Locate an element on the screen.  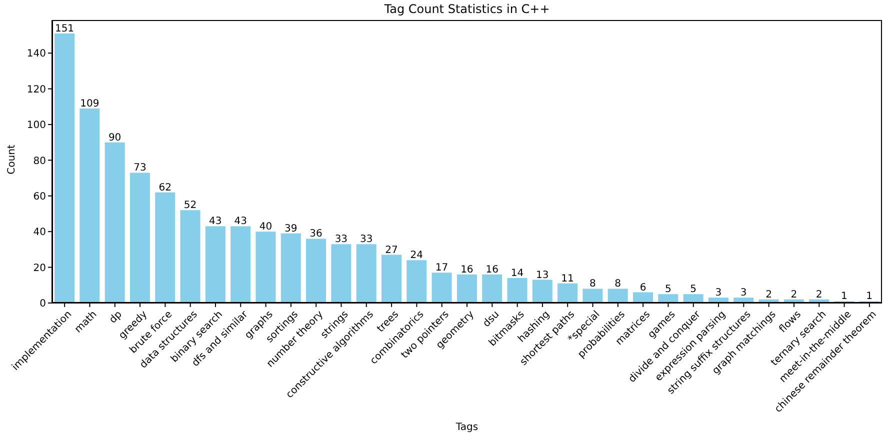
y-tick-label: 0 is located at coordinates (43, 304).